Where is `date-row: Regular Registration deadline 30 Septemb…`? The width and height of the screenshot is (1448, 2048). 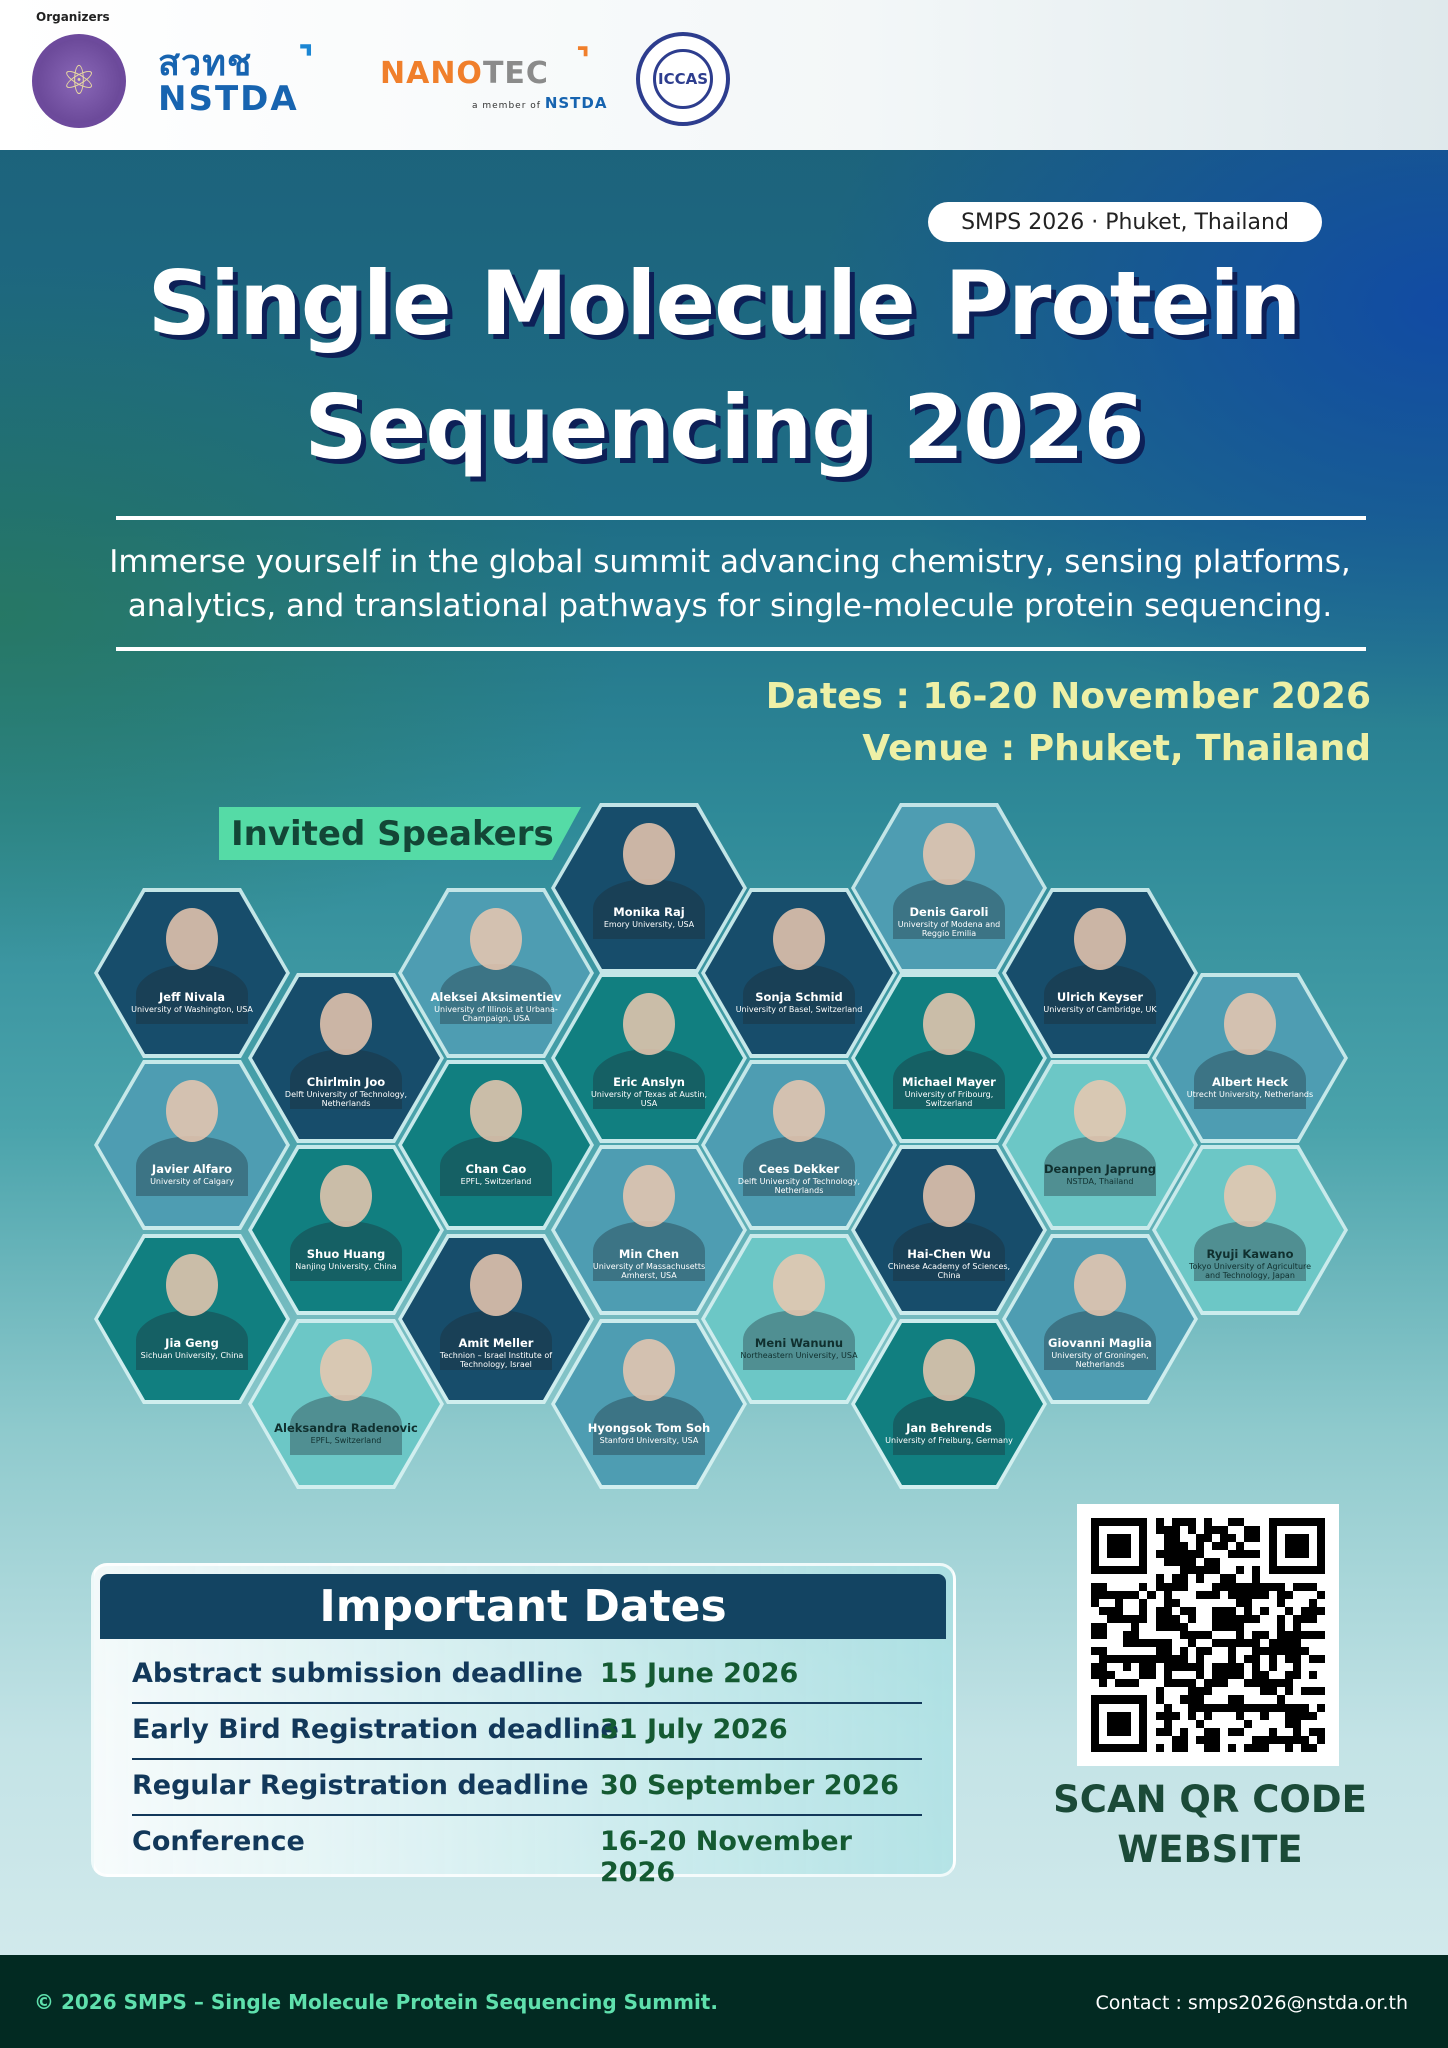
date-row: Regular Registration deadline 30 Septemb… is located at coordinates (527, 1788).